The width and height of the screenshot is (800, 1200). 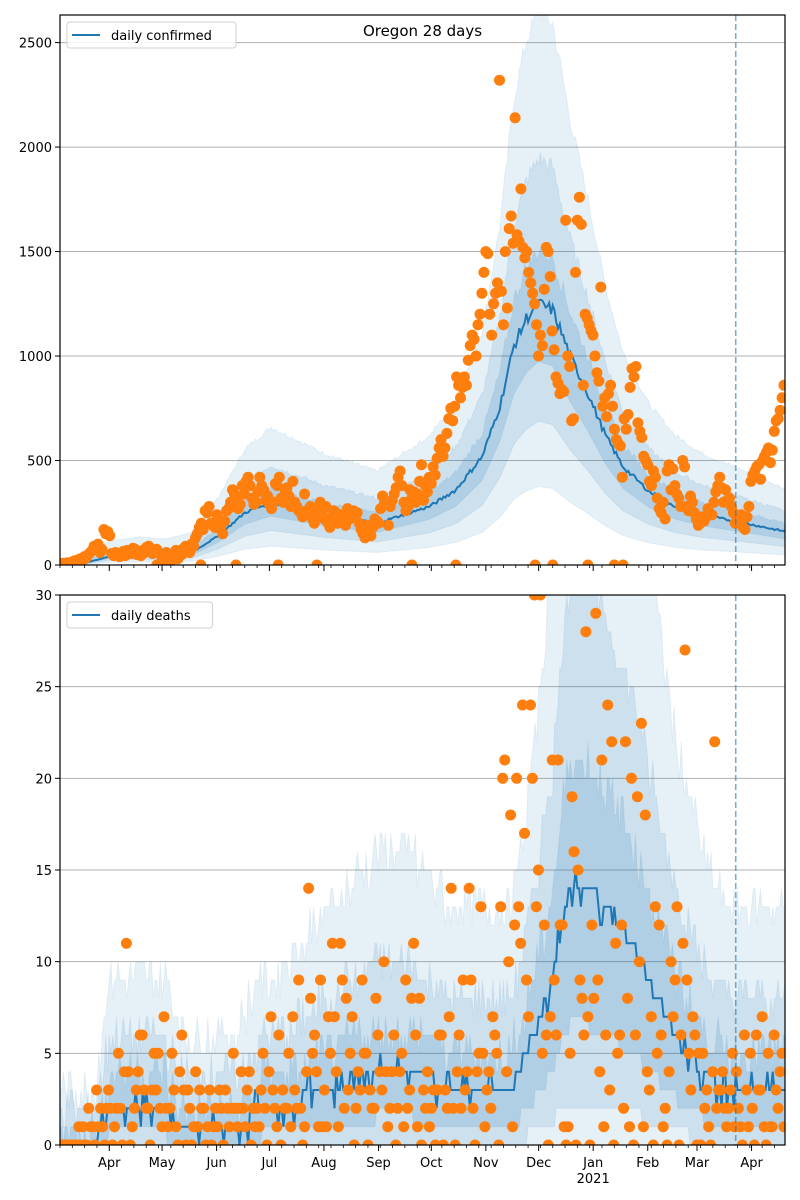 What do you see at coordinates (486, 1163) in the screenshot?
I see `x-tick-label: Nov` at bounding box center [486, 1163].